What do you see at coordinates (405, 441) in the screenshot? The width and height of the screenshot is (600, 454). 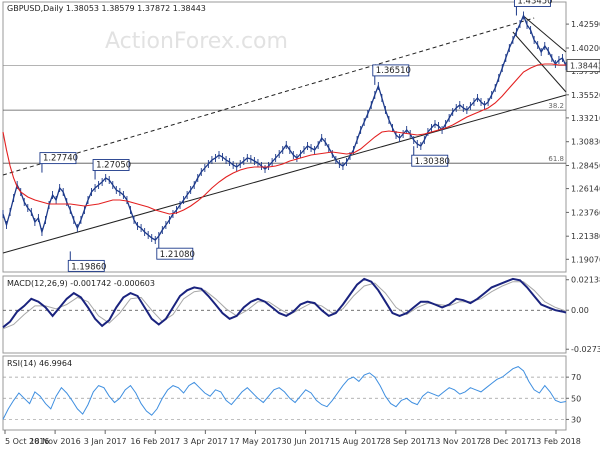 I see `x-tick-label: 28 Sep 2017` at bounding box center [405, 441].